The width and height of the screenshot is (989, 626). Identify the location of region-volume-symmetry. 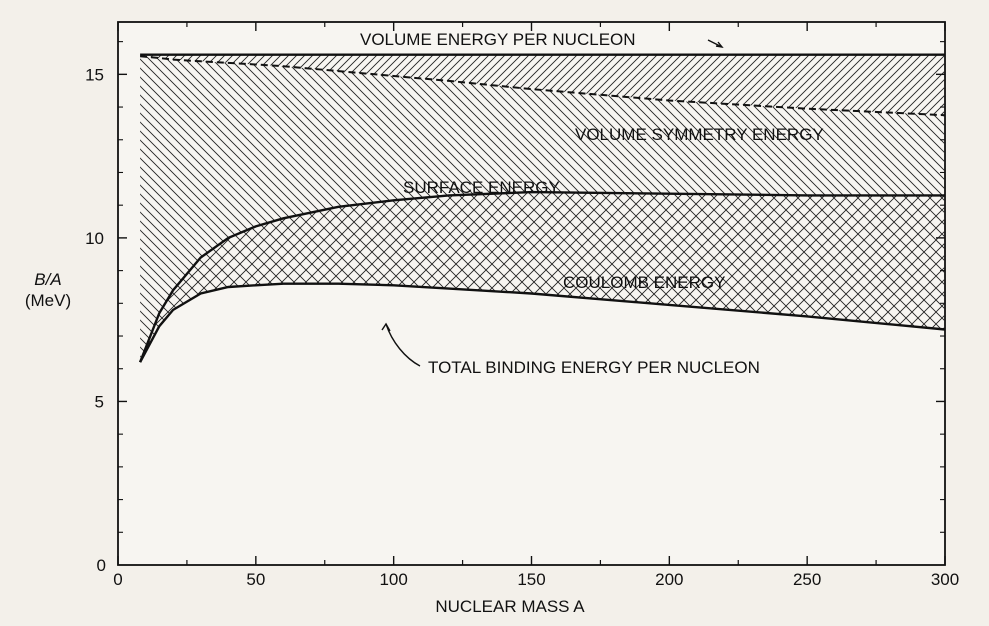
(542, 85).